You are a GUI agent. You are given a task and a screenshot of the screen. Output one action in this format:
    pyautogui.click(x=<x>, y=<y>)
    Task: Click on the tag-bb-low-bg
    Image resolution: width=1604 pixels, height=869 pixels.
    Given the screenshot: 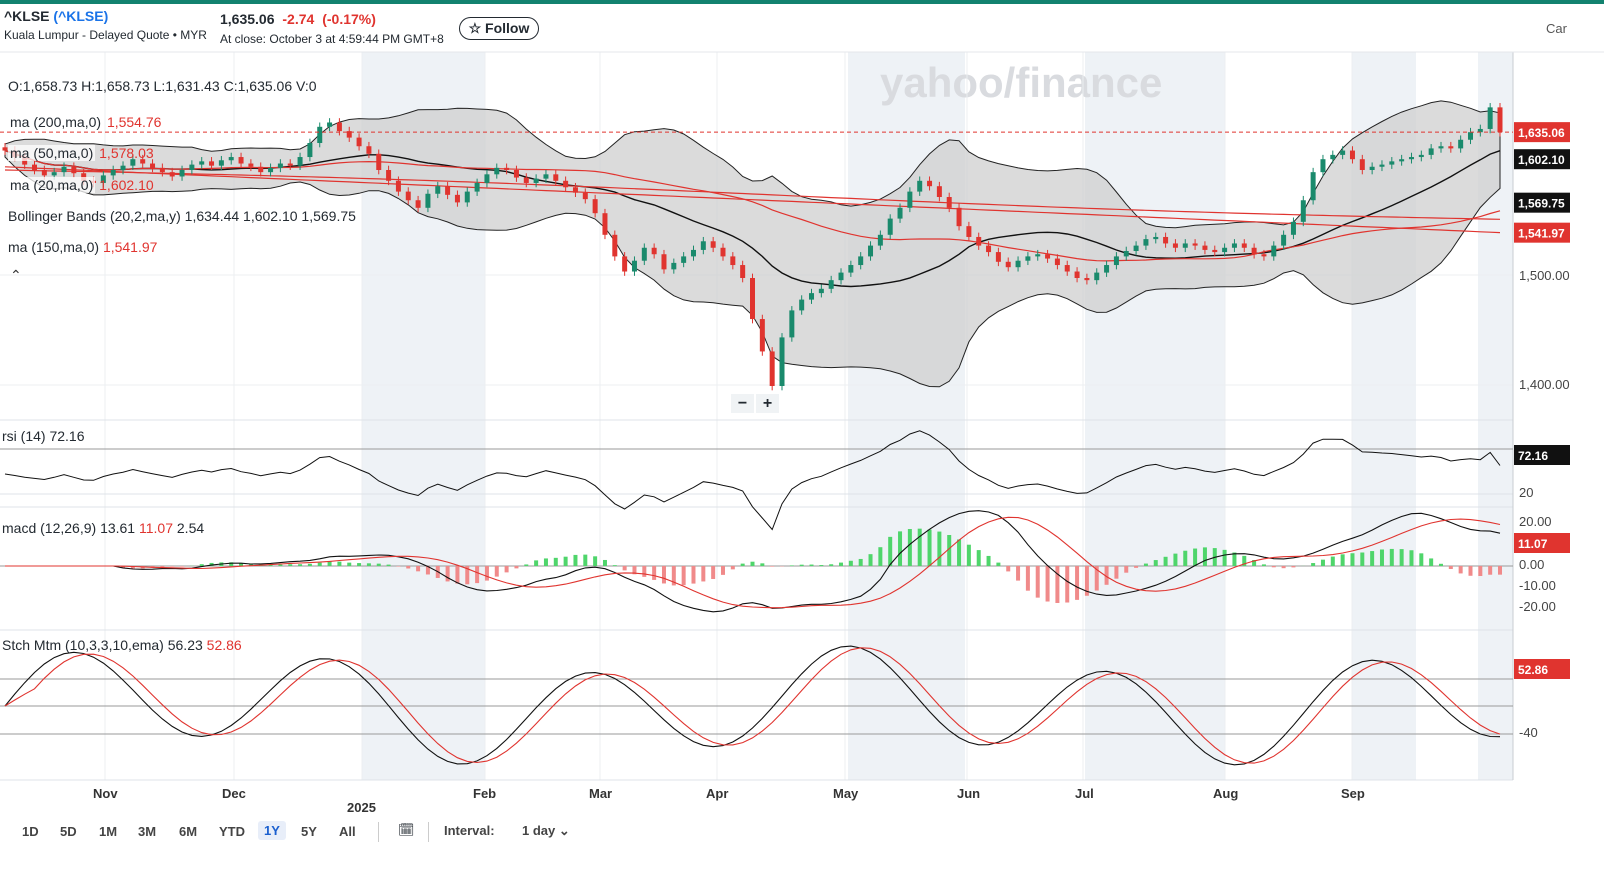 What is the action you would take?
    pyautogui.click(x=1542, y=202)
    